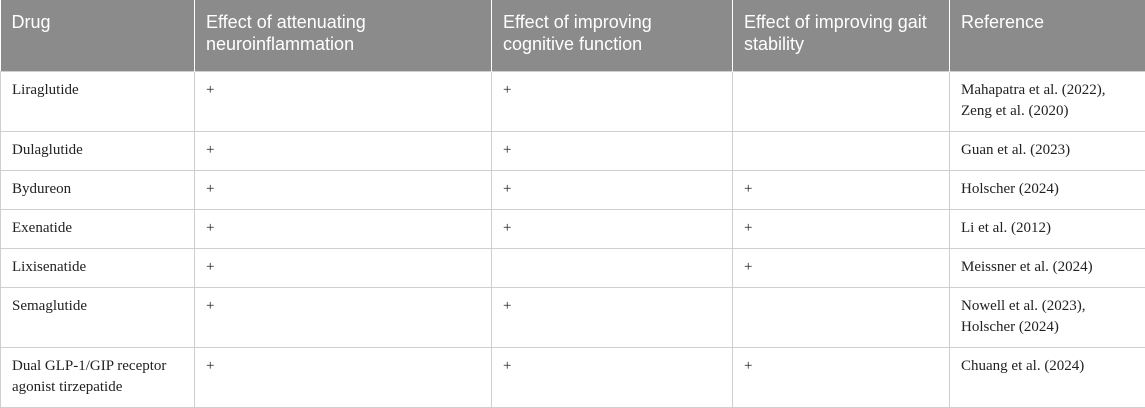  I want to click on cell-drug: Dulaglutide, so click(98, 150).